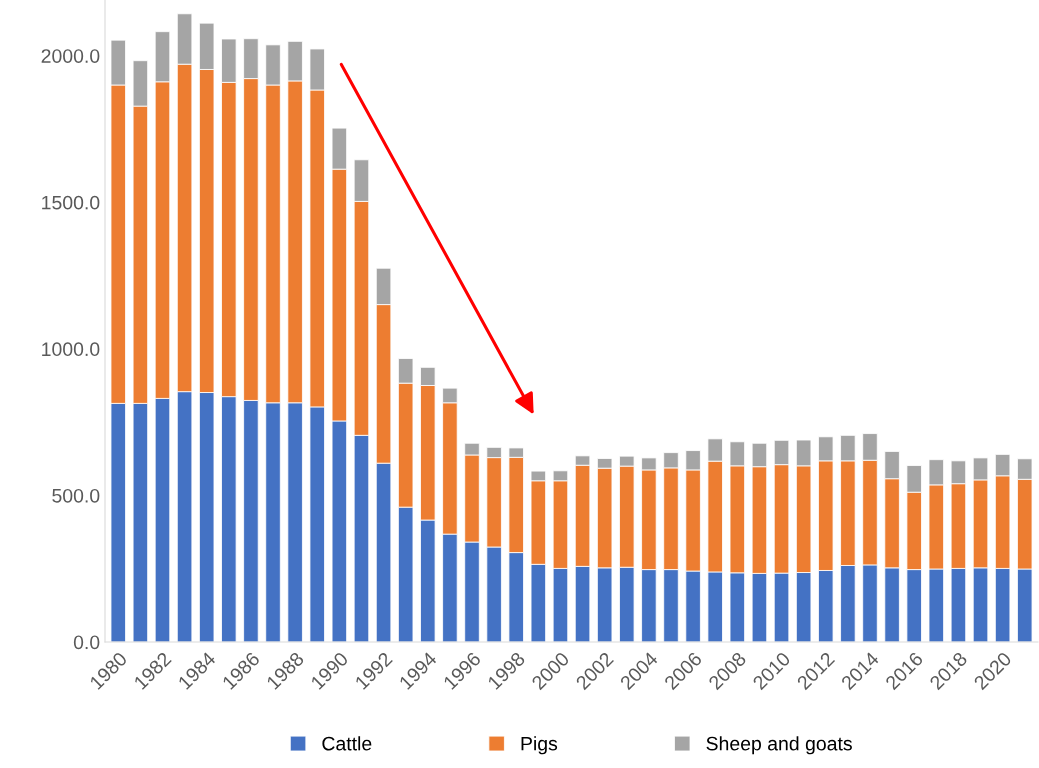 This screenshot has width=1039, height=768. Describe the element at coordinates (539, 745) in the screenshot. I see `legend-label: Pigs` at that location.